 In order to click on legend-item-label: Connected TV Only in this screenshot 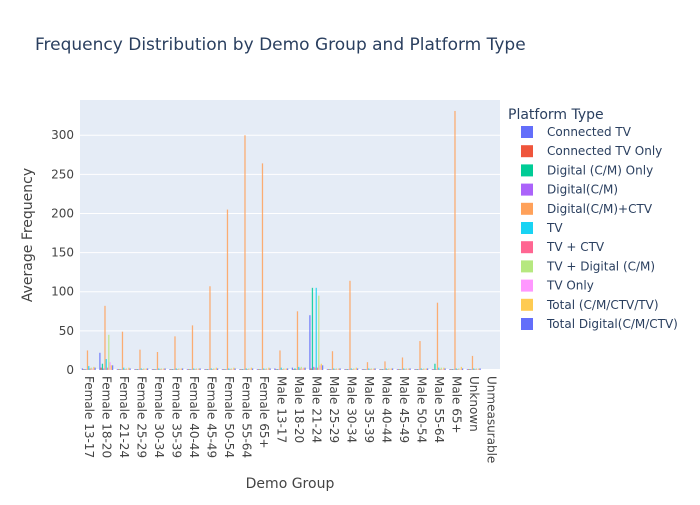, I will do `click(604, 151)`.